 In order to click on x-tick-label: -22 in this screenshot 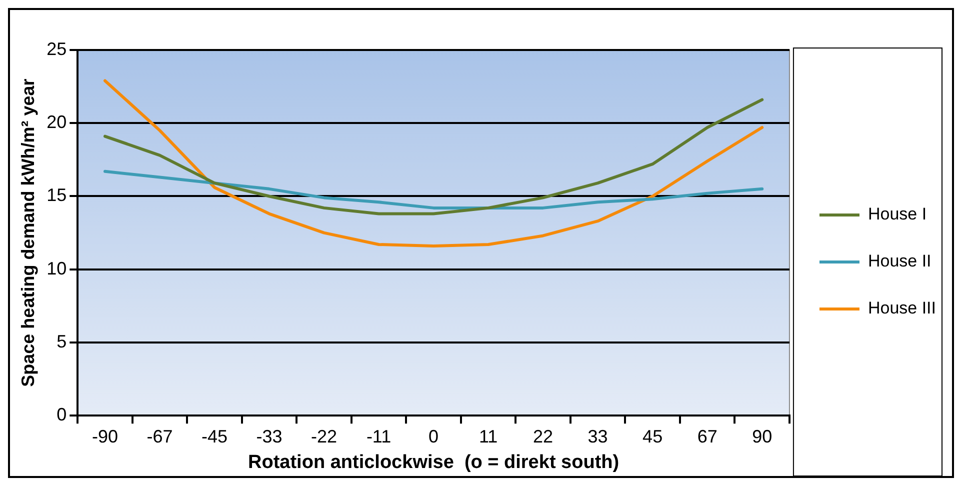, I will do `click(324, 436)`.